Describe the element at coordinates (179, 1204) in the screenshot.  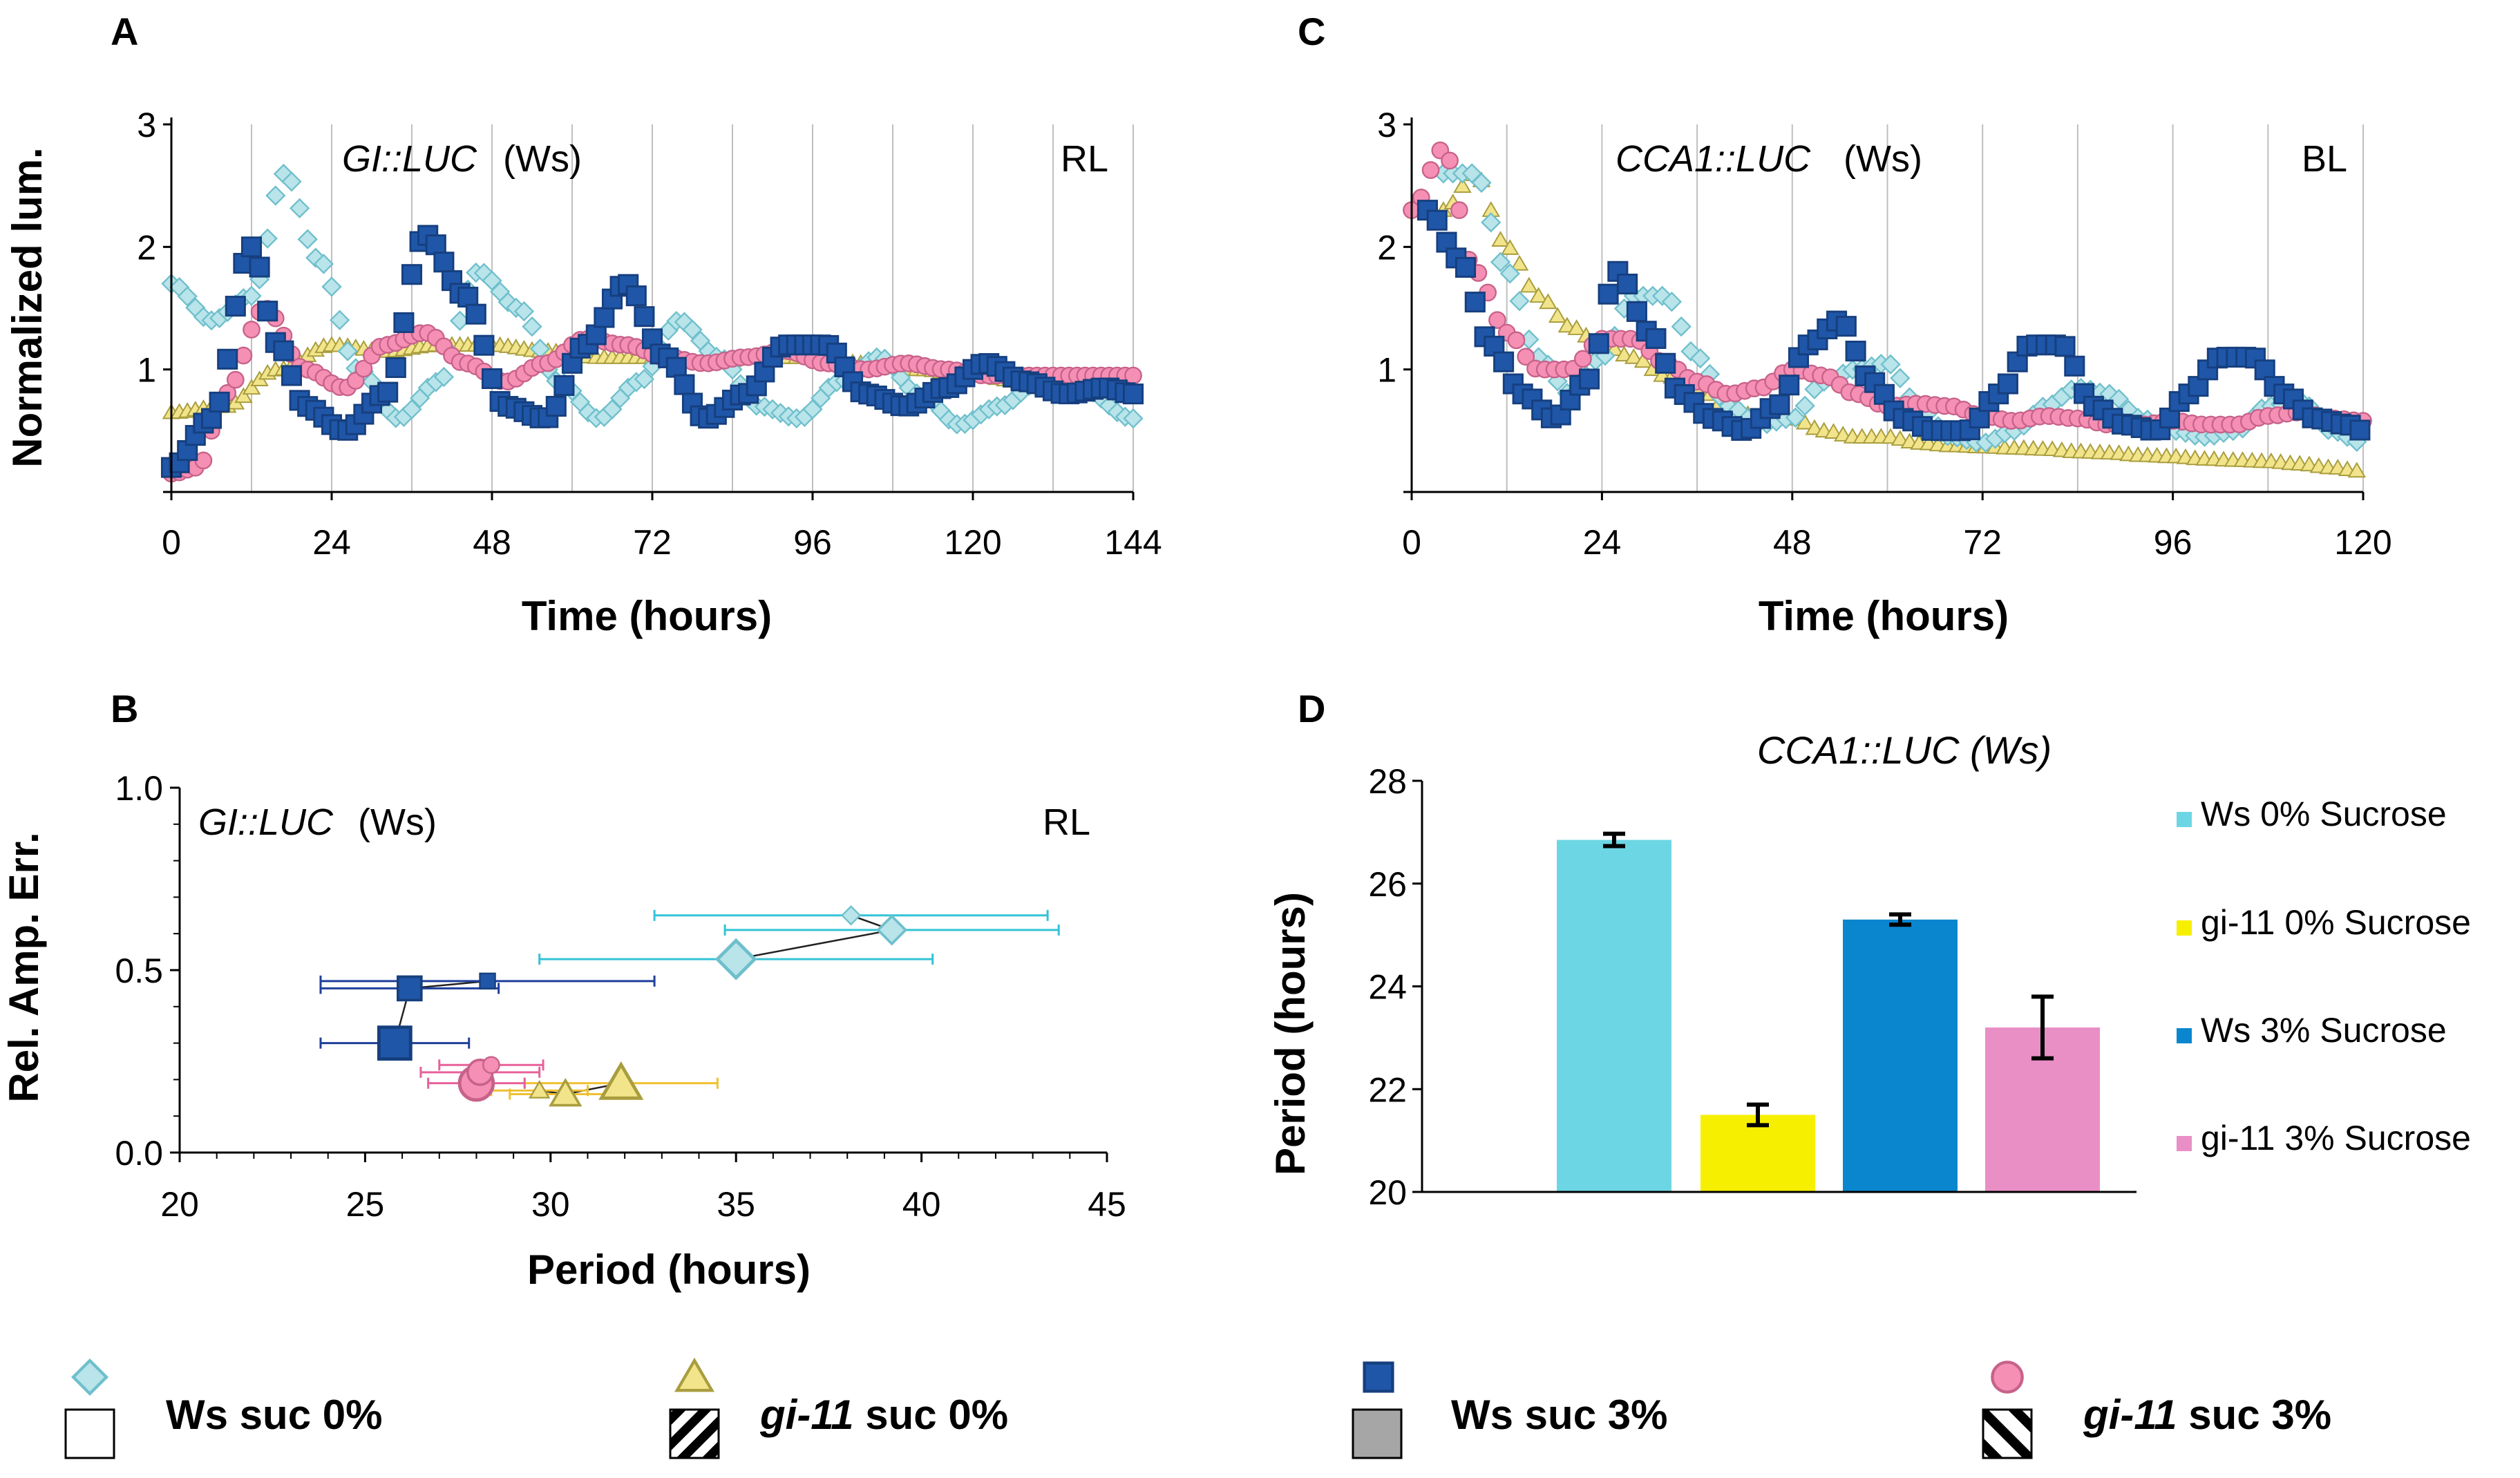
I see `panel-b-x-tick-label: 20` at that location.